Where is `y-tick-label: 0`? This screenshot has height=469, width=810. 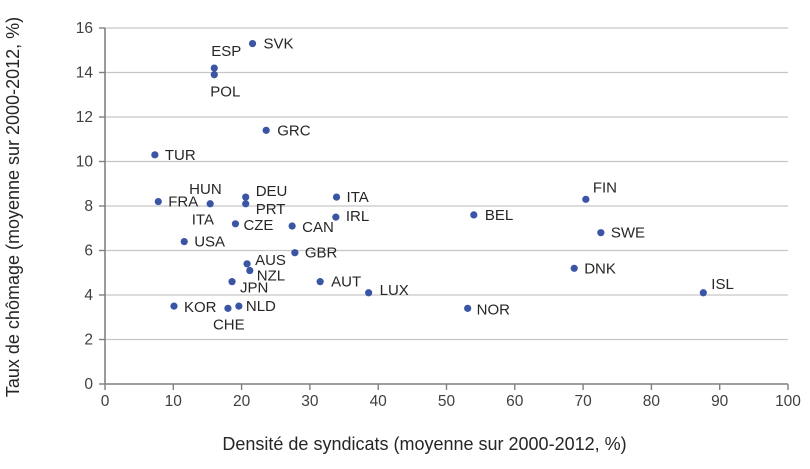 y-tick-label: 0 is located at coordinates (88, 384).